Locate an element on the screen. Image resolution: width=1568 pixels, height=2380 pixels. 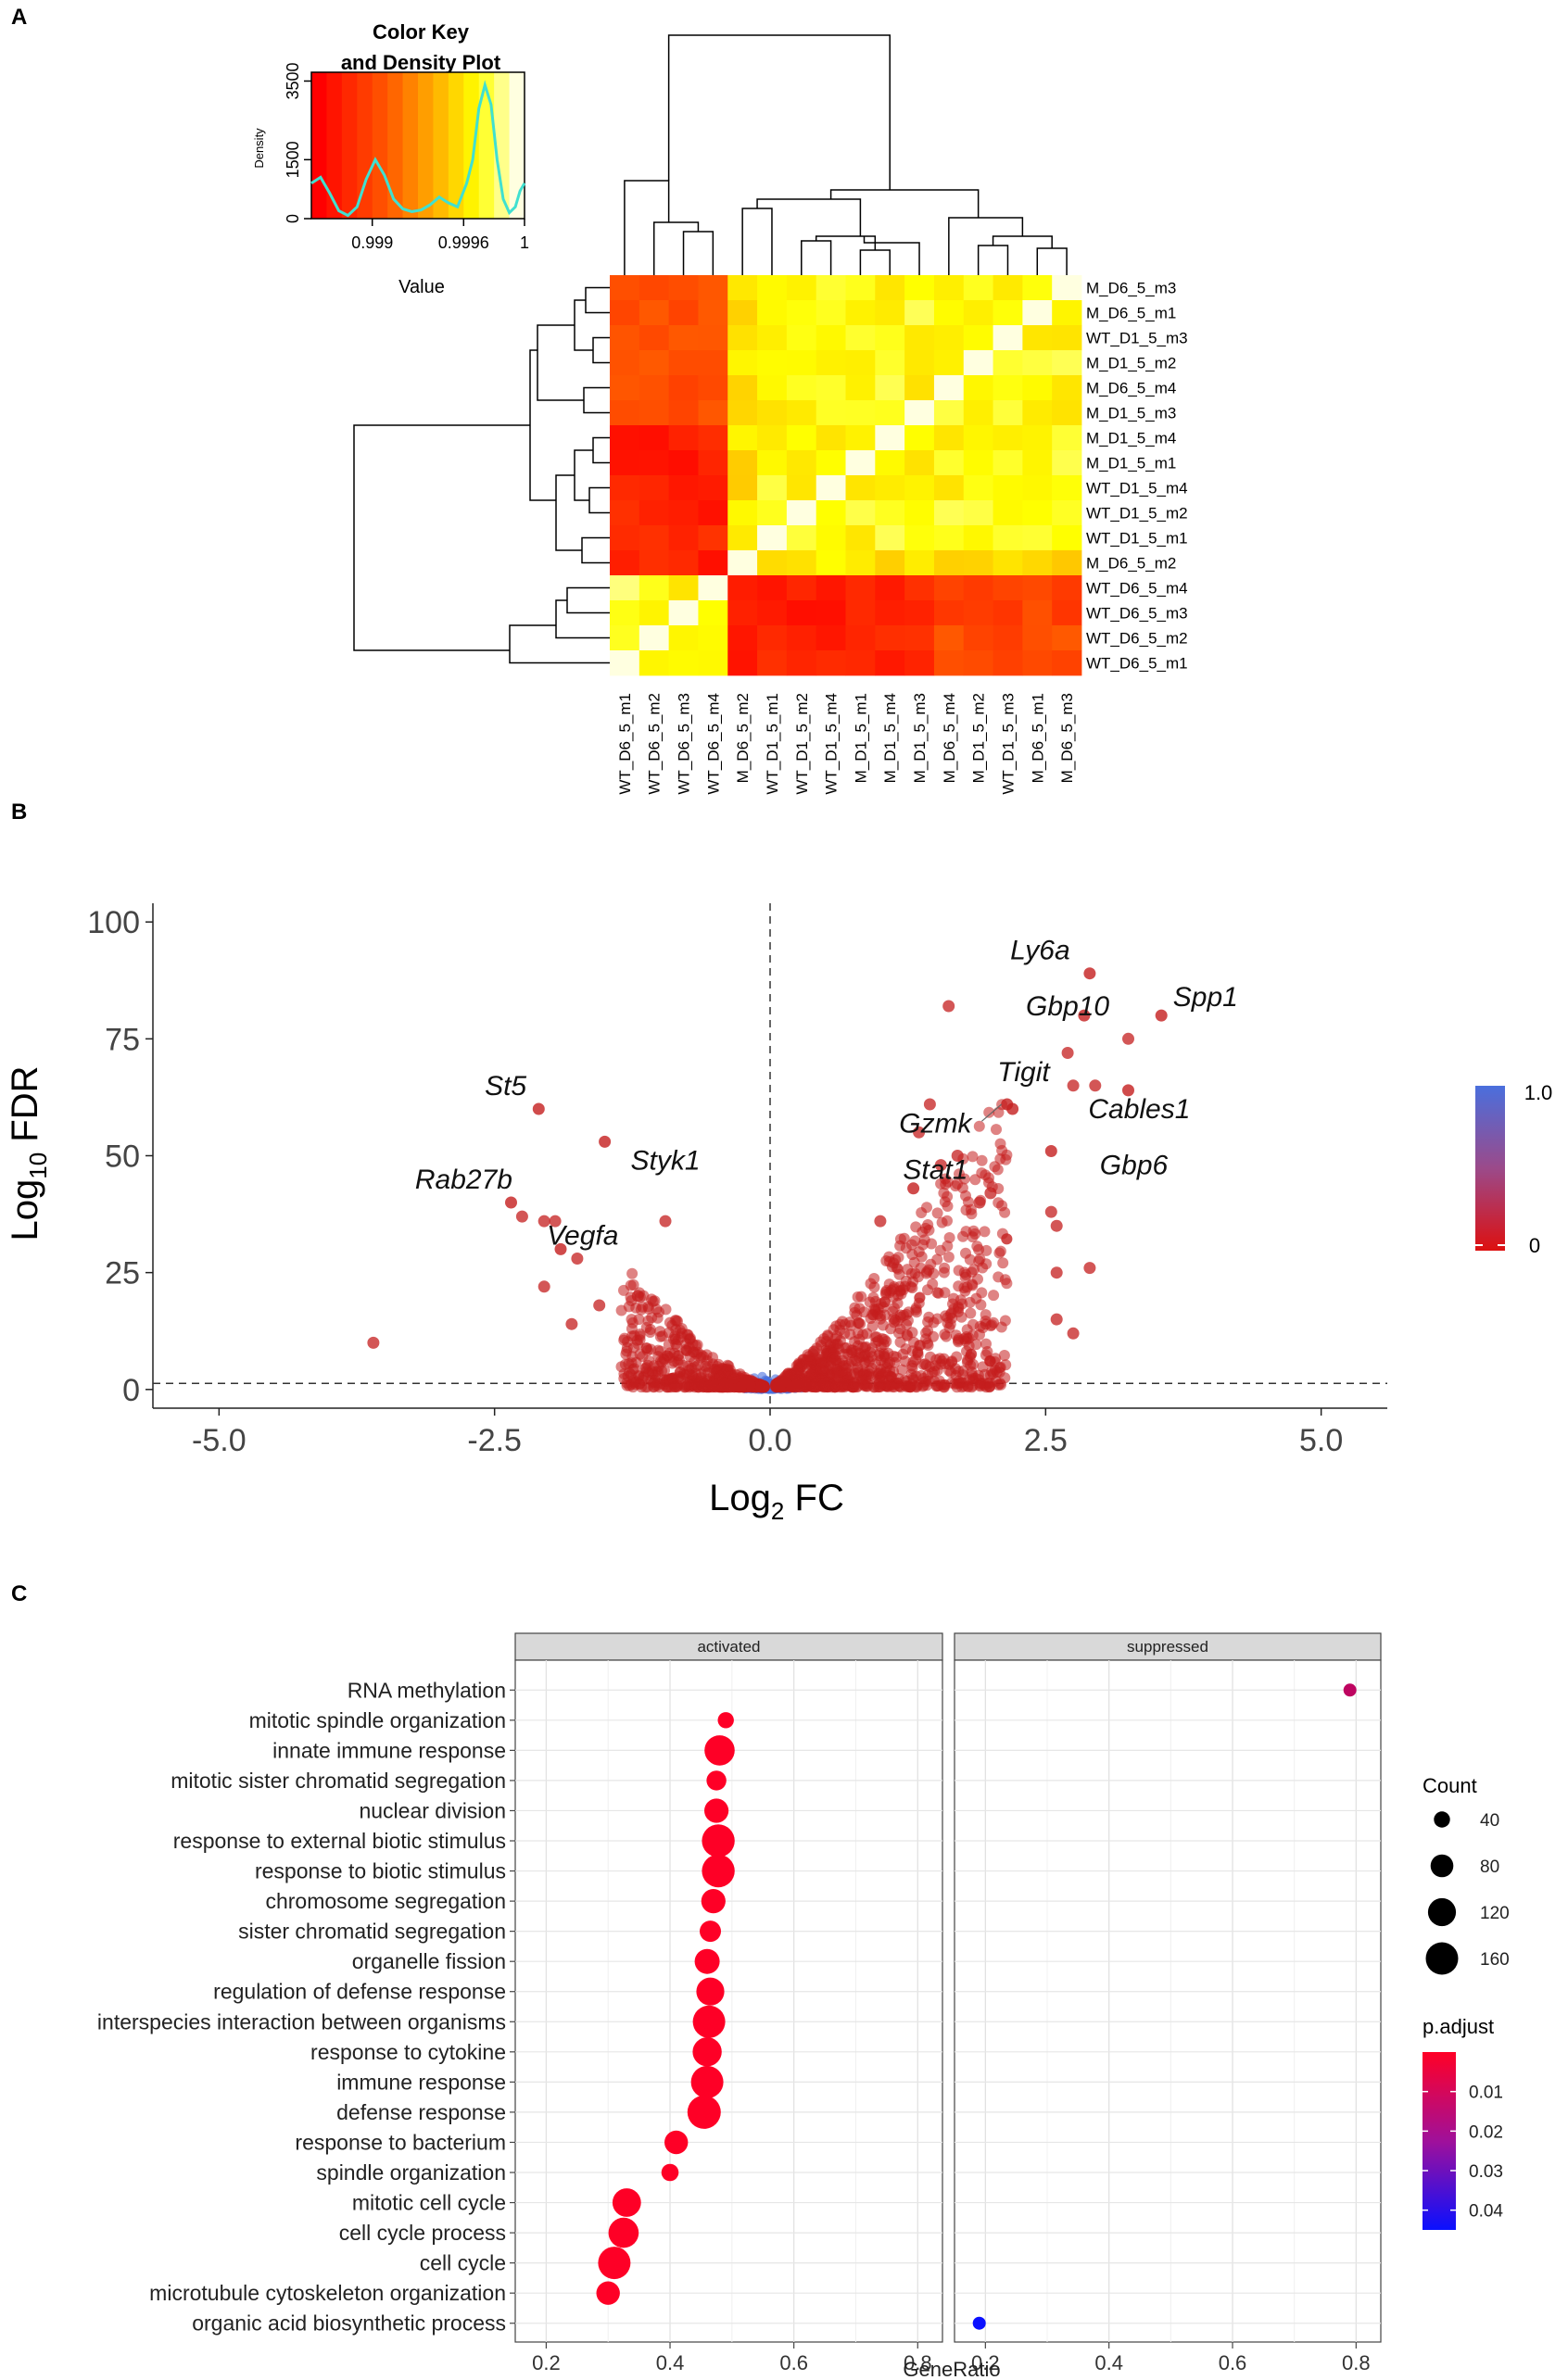
padj-legend-label: 0.01 is located at coordinates (1486, 2093).